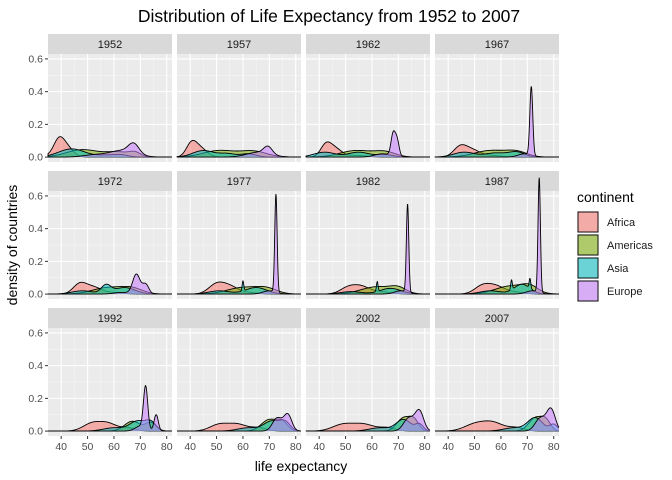  I want to click on legend-item-asia: Asia, so click(603, 268).